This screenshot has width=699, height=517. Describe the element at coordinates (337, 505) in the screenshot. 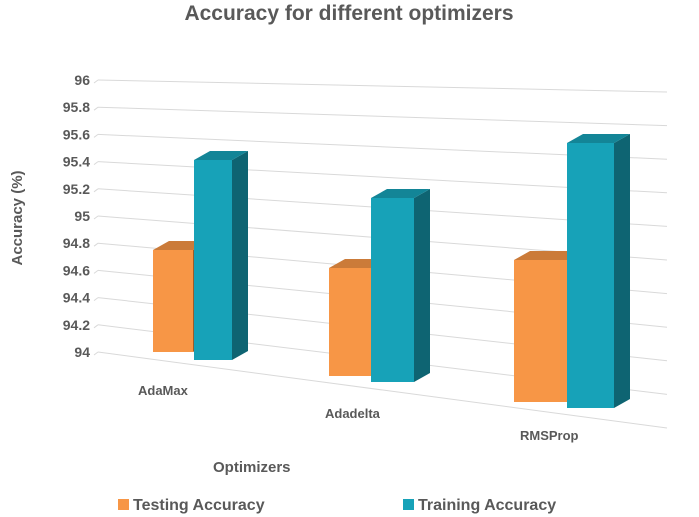

I see `legend: Testing Accuracy Training Accuracy` at that location.